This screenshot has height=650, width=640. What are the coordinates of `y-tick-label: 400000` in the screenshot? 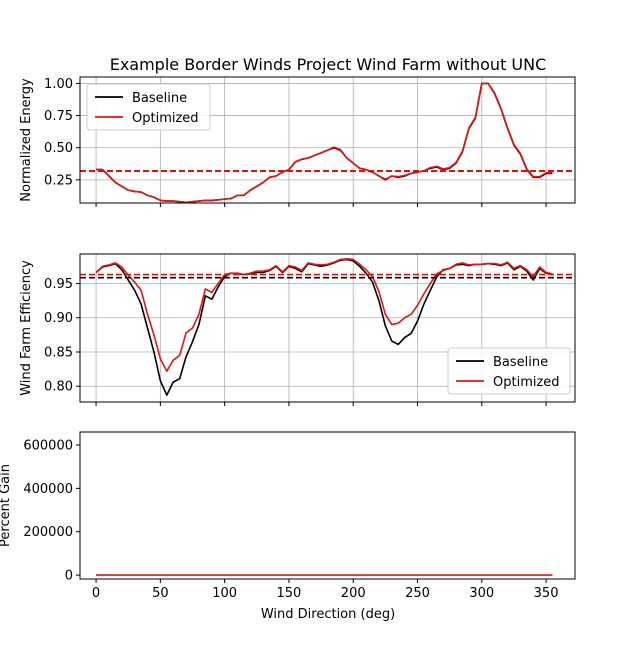 It's located at (48, 489).